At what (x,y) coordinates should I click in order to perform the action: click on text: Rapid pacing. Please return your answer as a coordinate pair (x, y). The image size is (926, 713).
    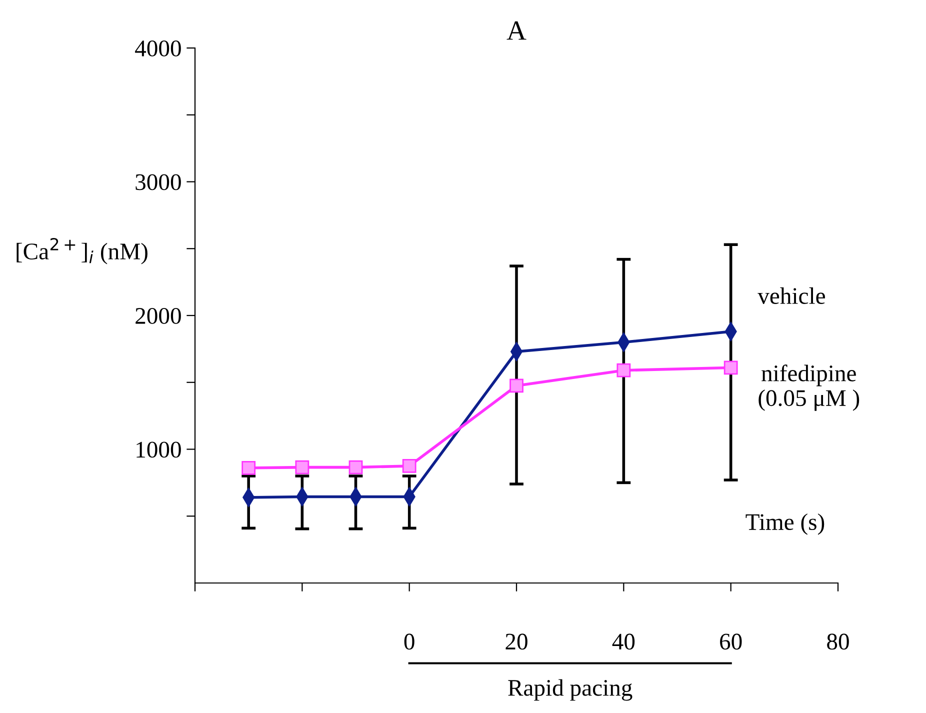
    Looking at the image, I should click on (570, 690).